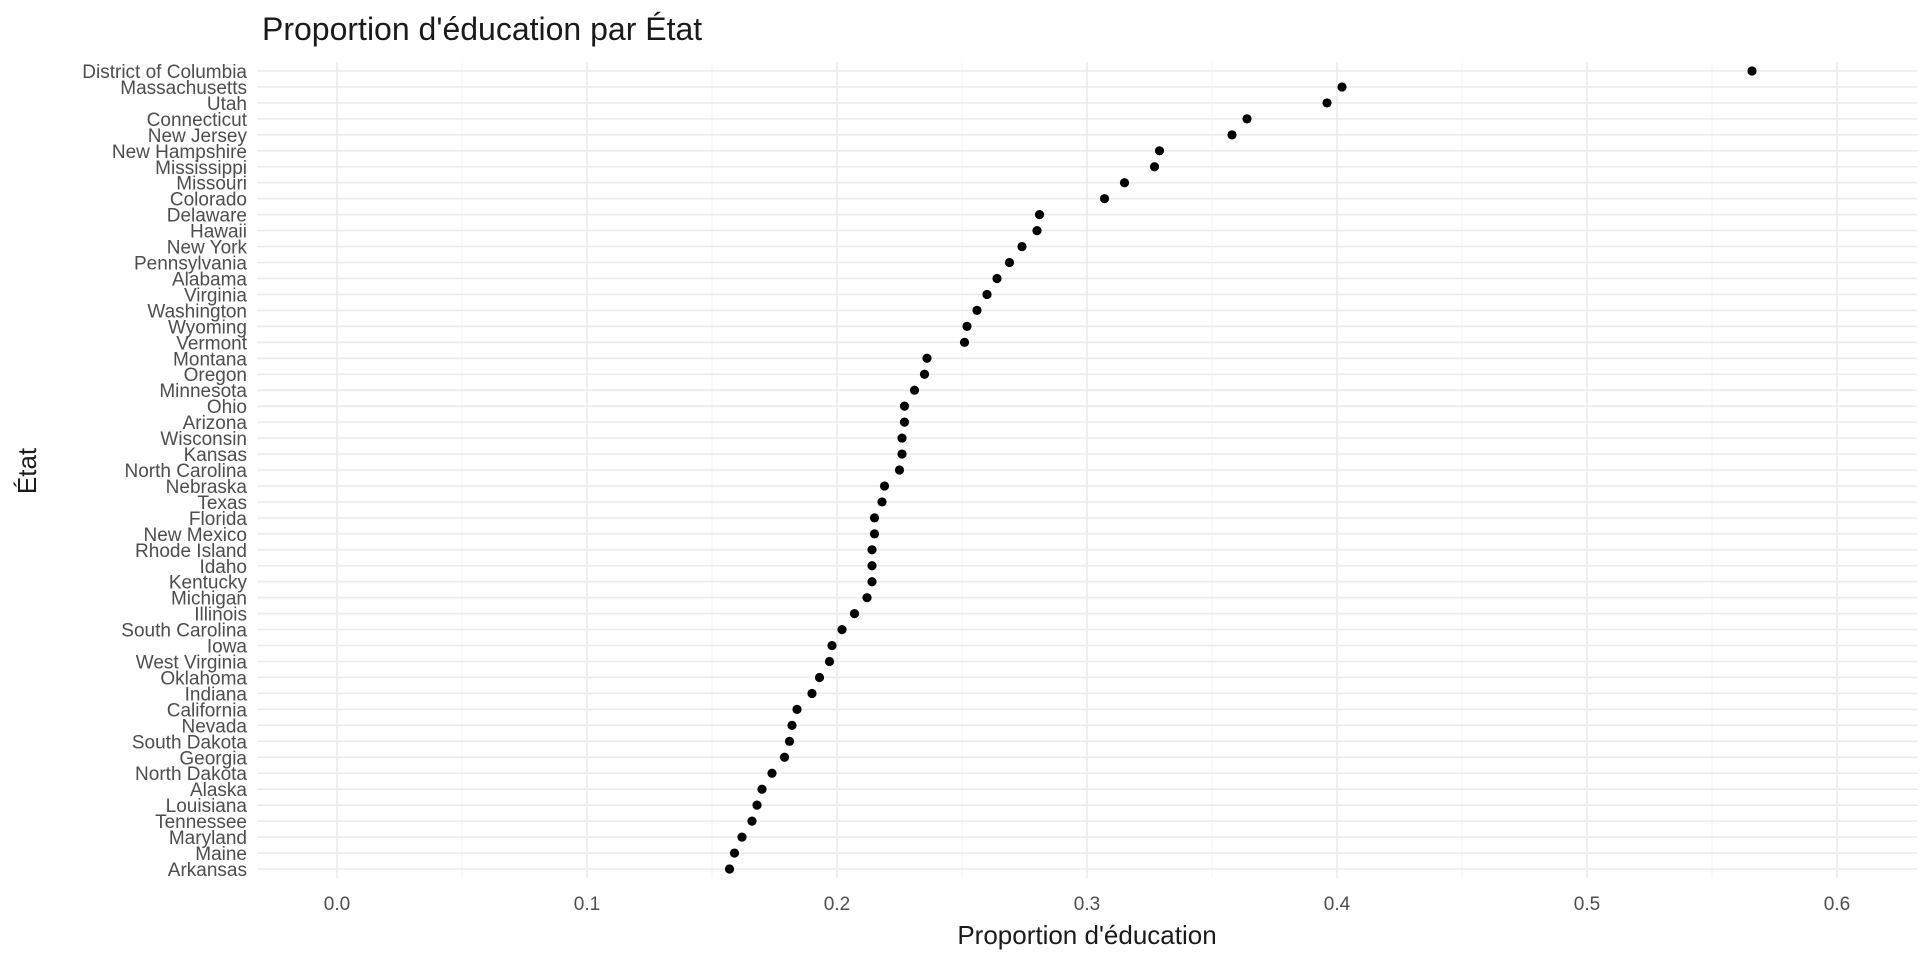 The height and width of the screenshot is (960, 1920). Describe the element at coordinates (207, 216) in the screenshot. I see `y-tick-label: Delaware` at that location.